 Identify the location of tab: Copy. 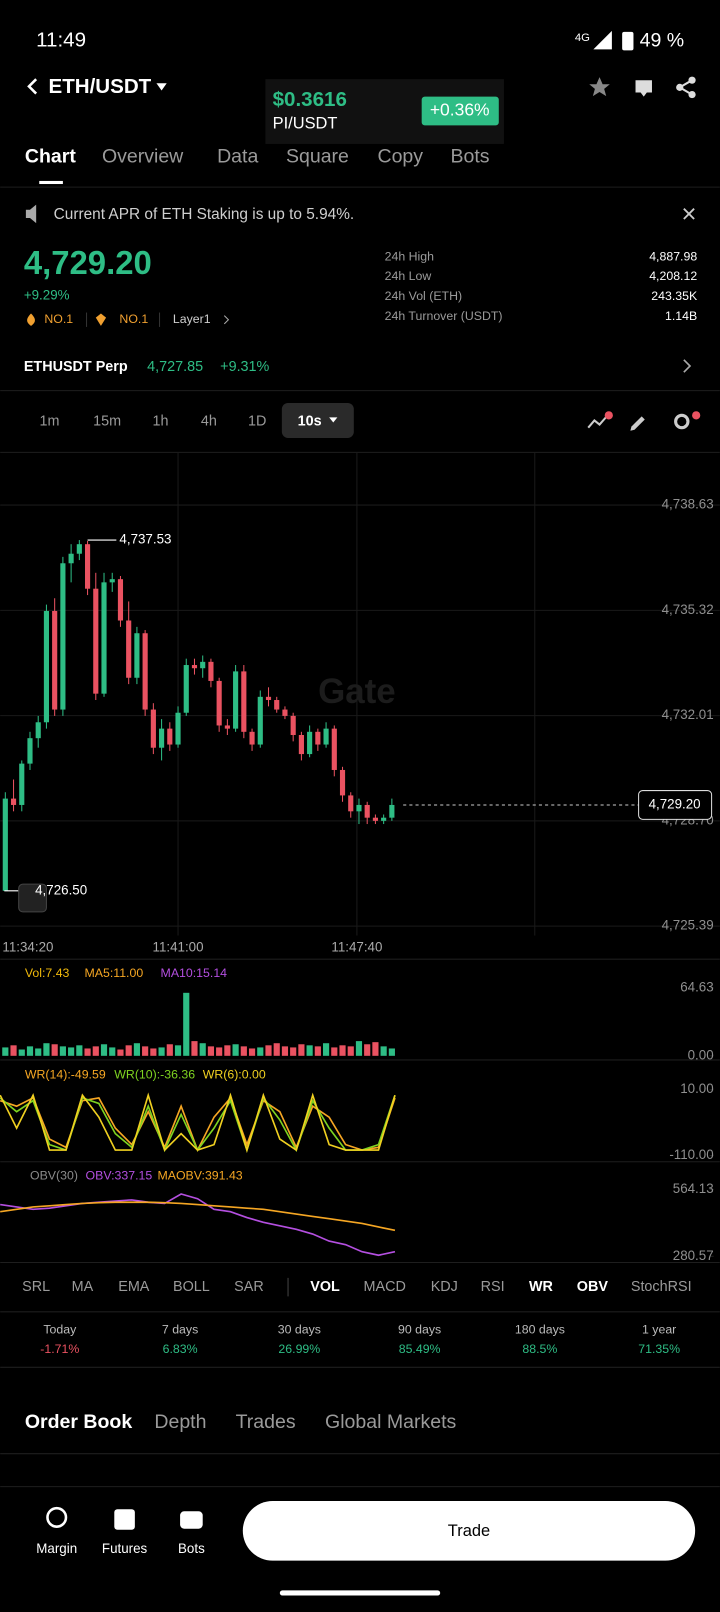
(400, 156).